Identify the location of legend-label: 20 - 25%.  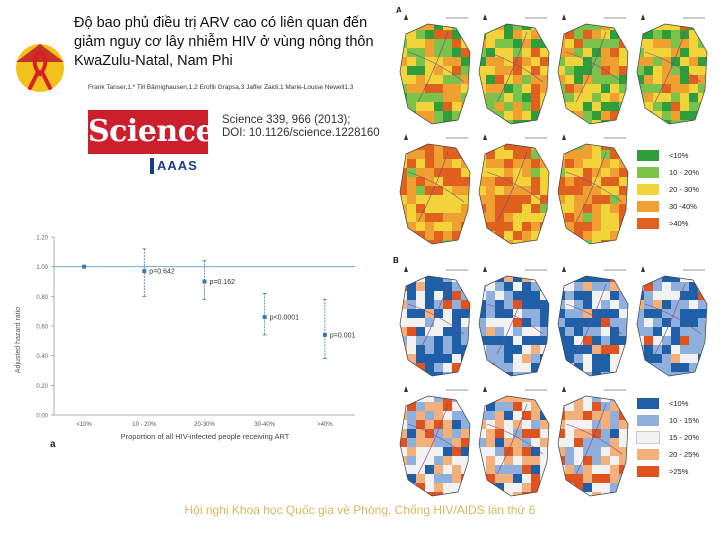
(684, 454).